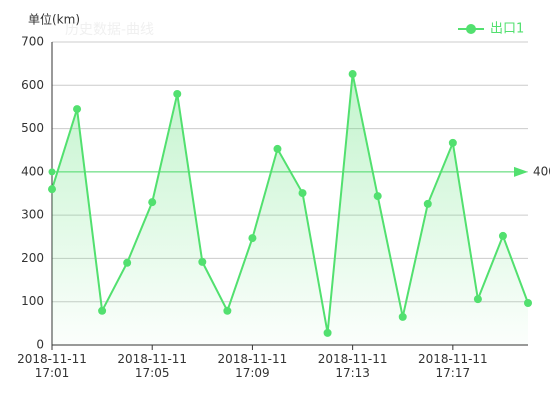  What do you see at coordinates (252, 366) in the screenshot?
I see `x-tick-label: 2018-11-11 17:09` at bounding box center [252, 366].